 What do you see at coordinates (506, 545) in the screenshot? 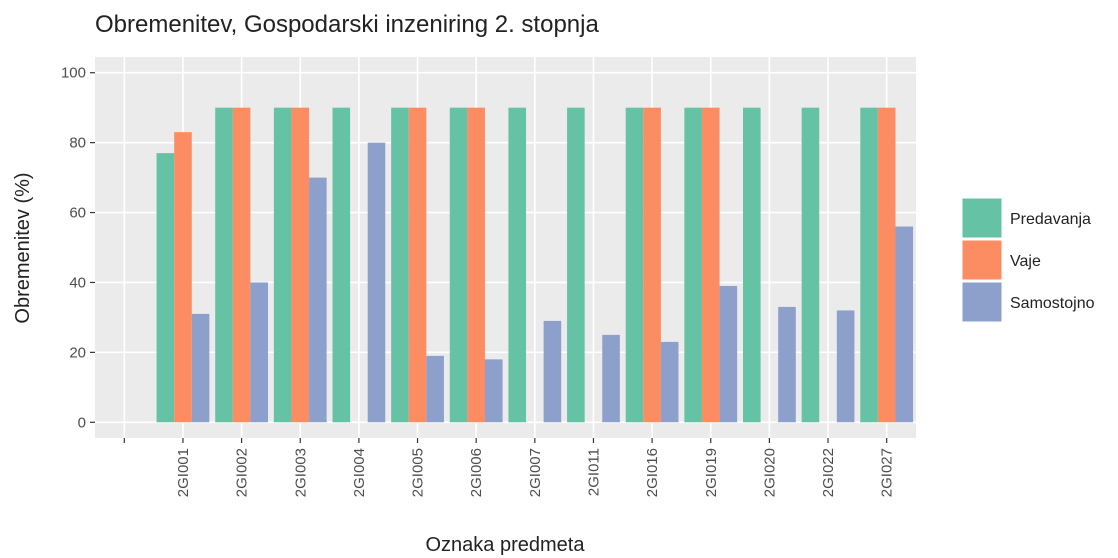
I see `x-axis-label: Oznaka predmeta` at bounding box center [506, 545].